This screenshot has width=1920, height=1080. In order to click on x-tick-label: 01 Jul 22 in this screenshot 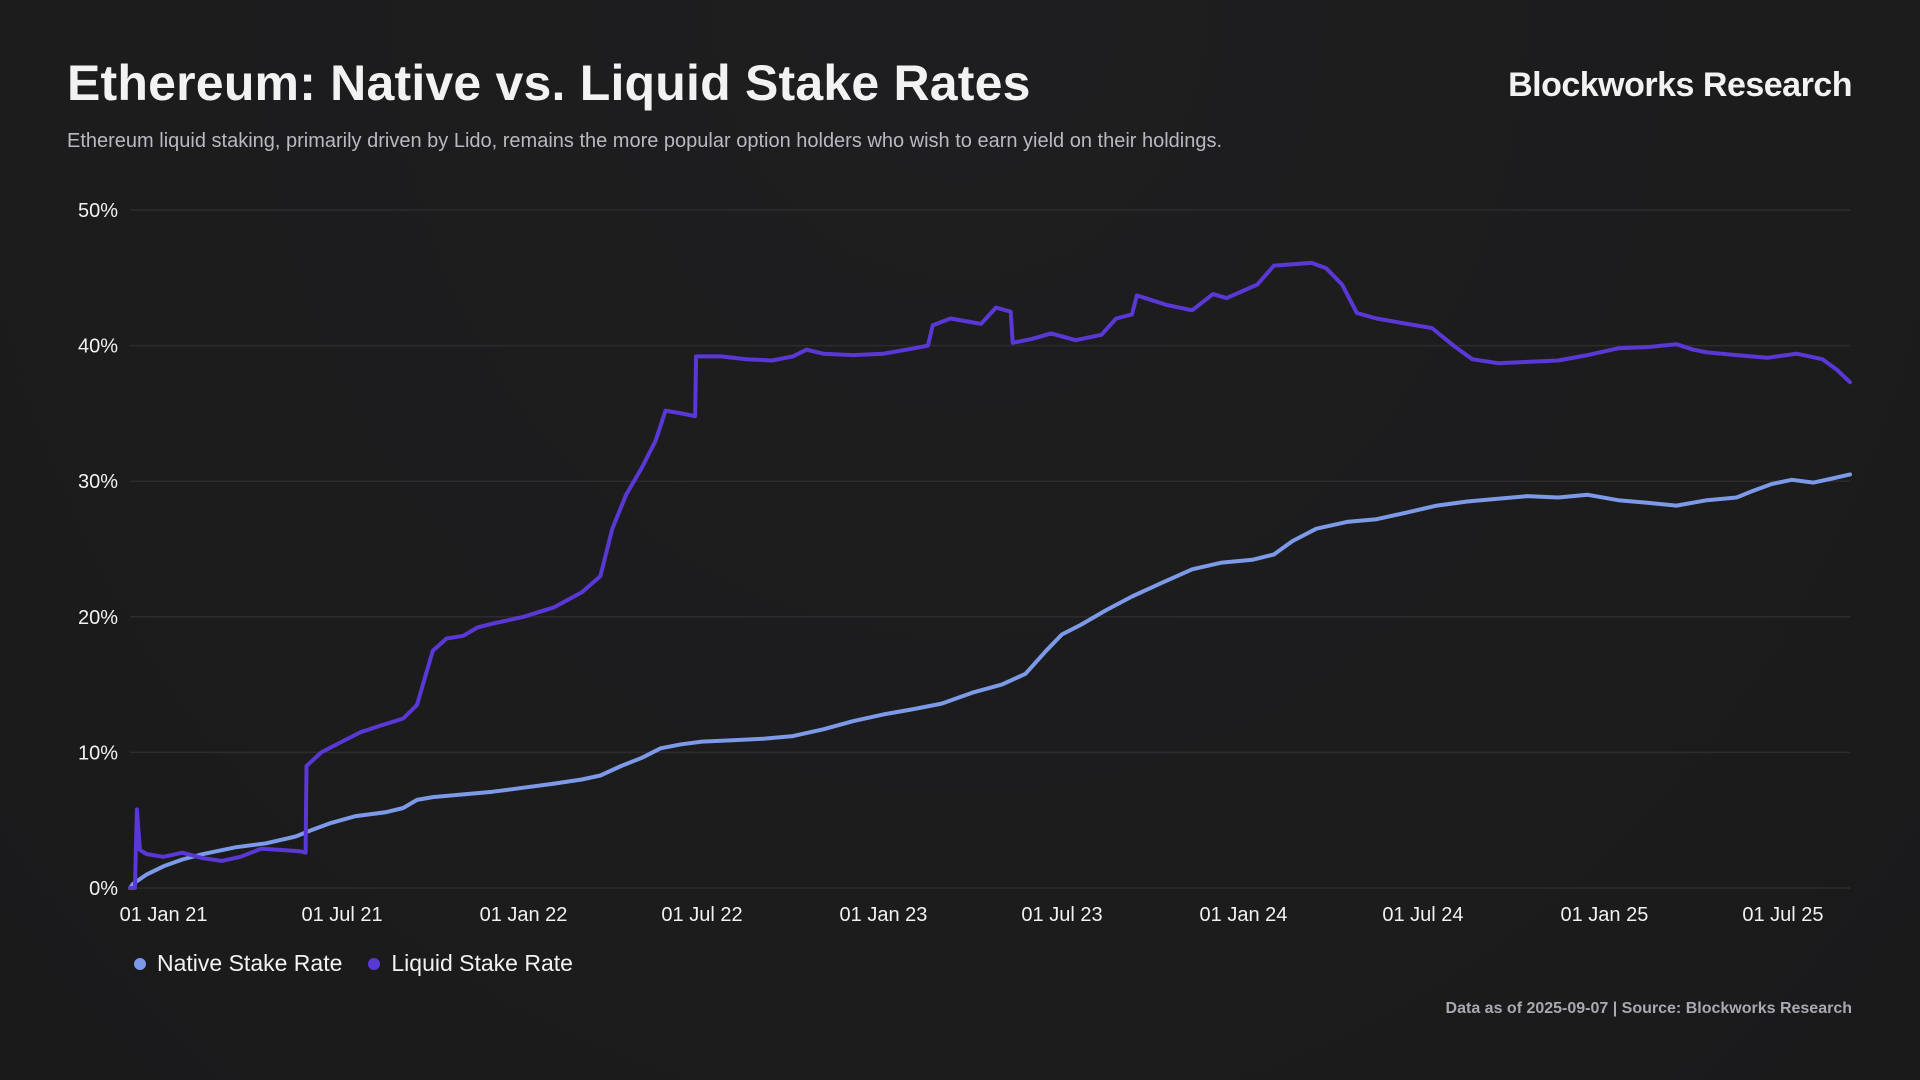, I will do `click(701, 915)`.